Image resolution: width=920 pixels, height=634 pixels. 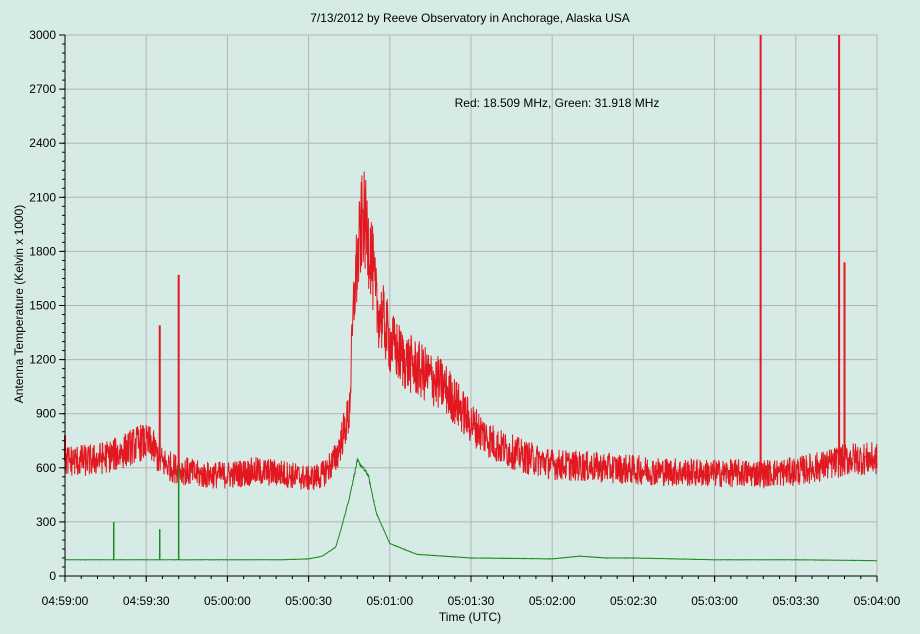 I want to click on y-tick-label: 1800, so click(x=42, y=251).